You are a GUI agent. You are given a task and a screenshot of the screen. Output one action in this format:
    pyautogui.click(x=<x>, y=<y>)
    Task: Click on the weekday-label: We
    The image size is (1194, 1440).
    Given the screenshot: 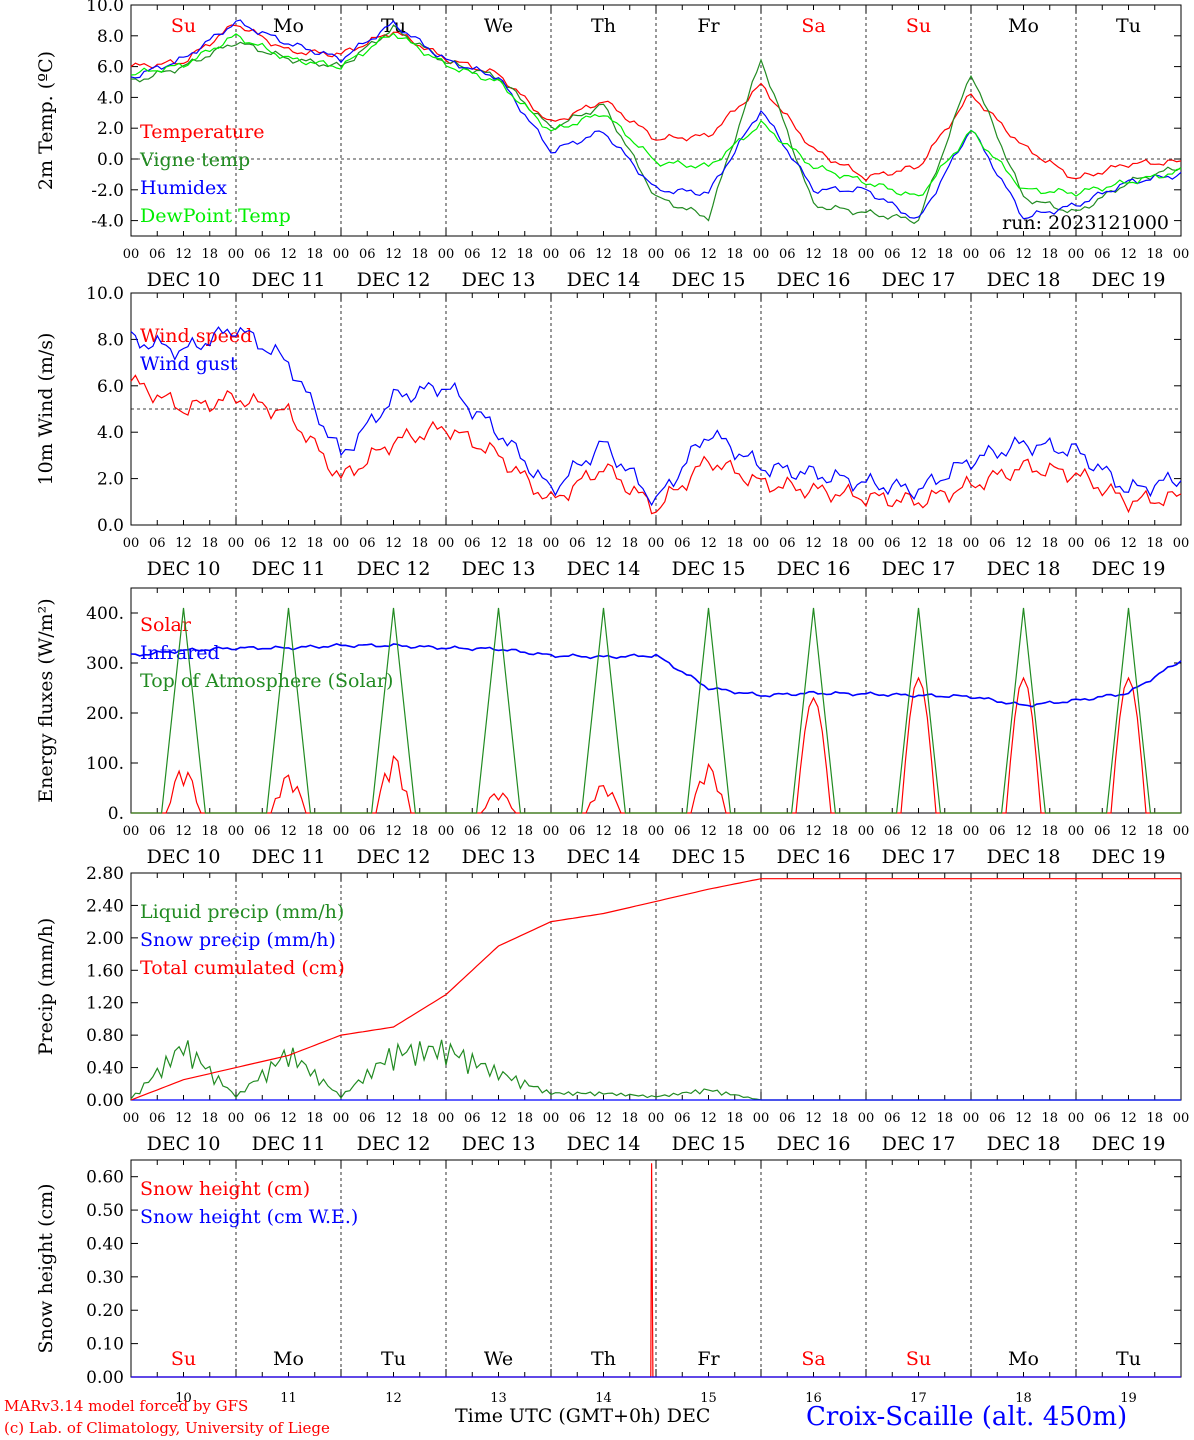 What is the action you would take?
    pyautogui.click(x=498, y=26)
    